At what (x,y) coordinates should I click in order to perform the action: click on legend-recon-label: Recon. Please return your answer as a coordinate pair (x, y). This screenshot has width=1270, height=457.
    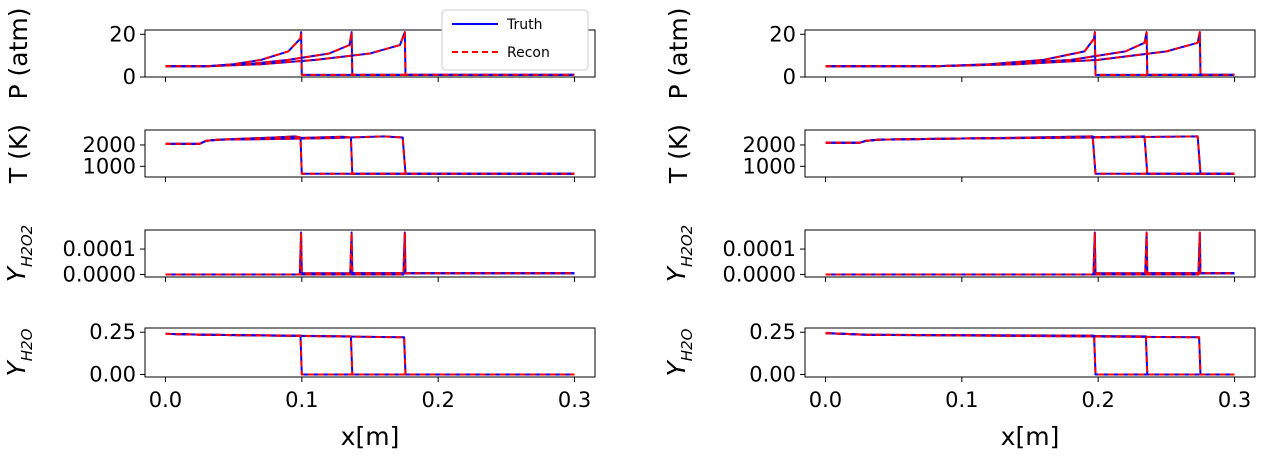
    Looking at the image, I should click on (528, 53).